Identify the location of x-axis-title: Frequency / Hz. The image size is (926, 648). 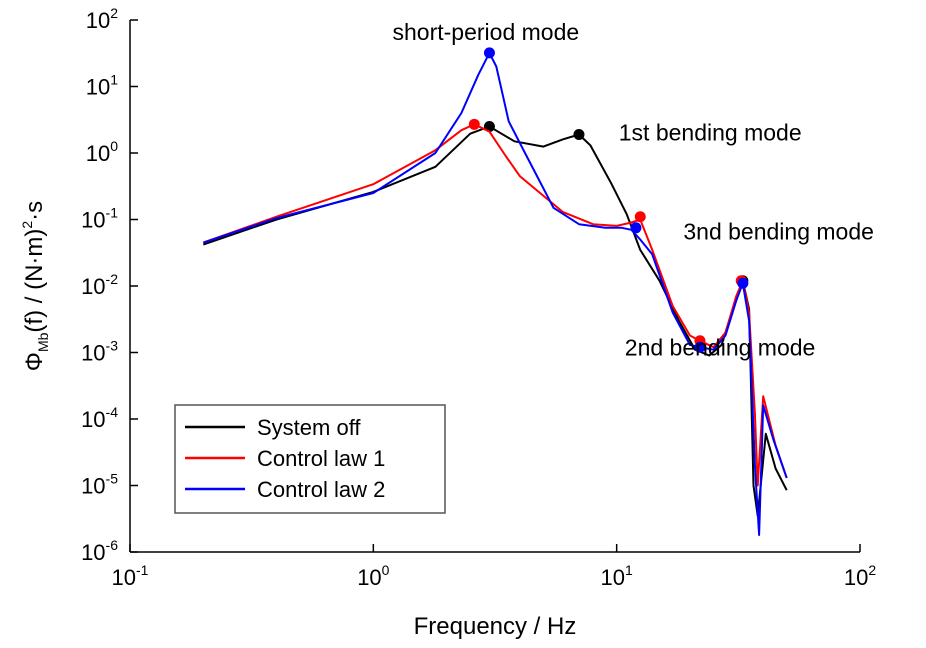
(495, 626).